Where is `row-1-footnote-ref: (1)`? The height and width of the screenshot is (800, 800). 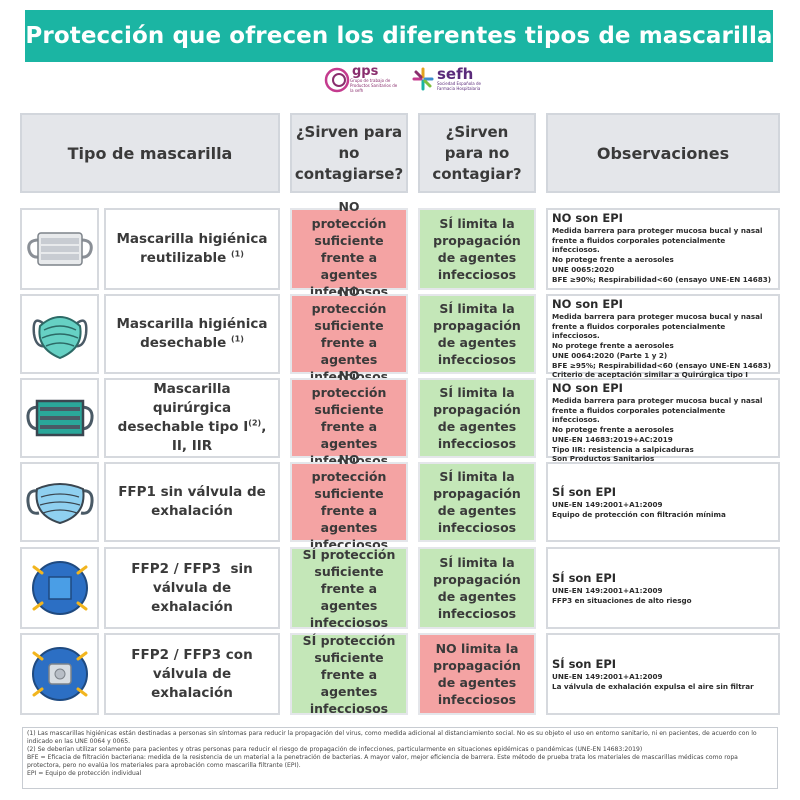
row-1-footnote-ref: (1) is located at coordinates (237, 254).